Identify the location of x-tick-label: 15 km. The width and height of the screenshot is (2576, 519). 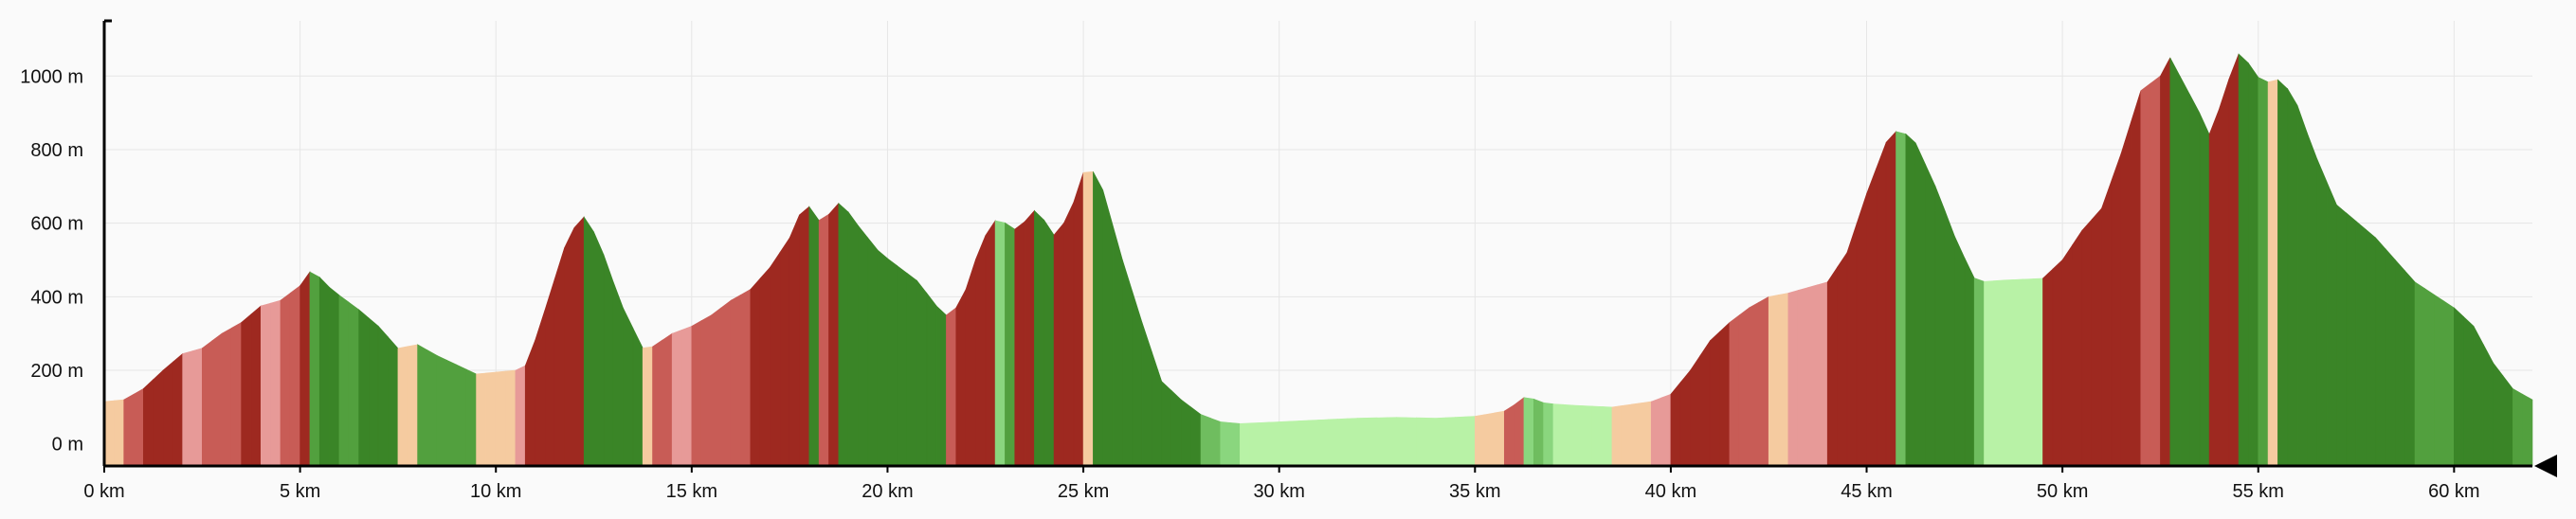
(691, 491).